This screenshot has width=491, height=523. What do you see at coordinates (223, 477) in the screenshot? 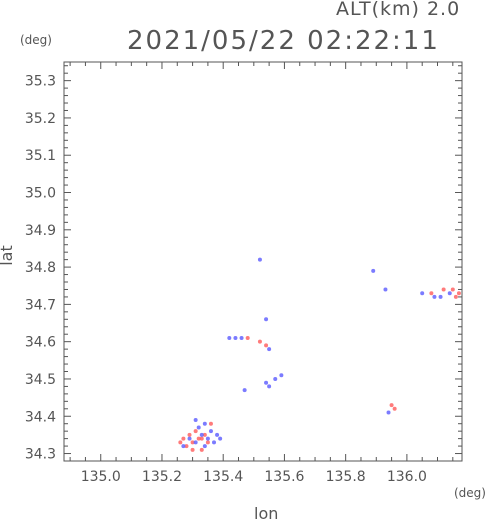
I see `x-tick-label: 135.4` at bounding box center [223, 477].